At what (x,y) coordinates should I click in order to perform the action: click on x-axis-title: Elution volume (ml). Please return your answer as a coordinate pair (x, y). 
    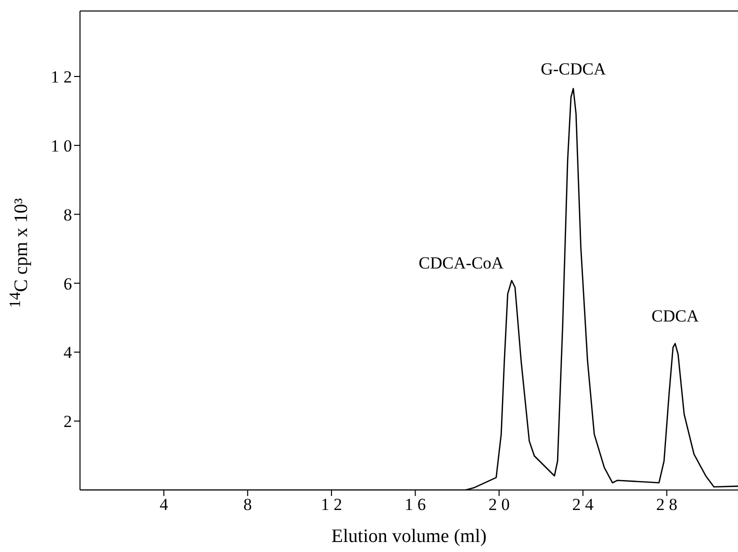
    Looking at the image, I should click on (409, 536).